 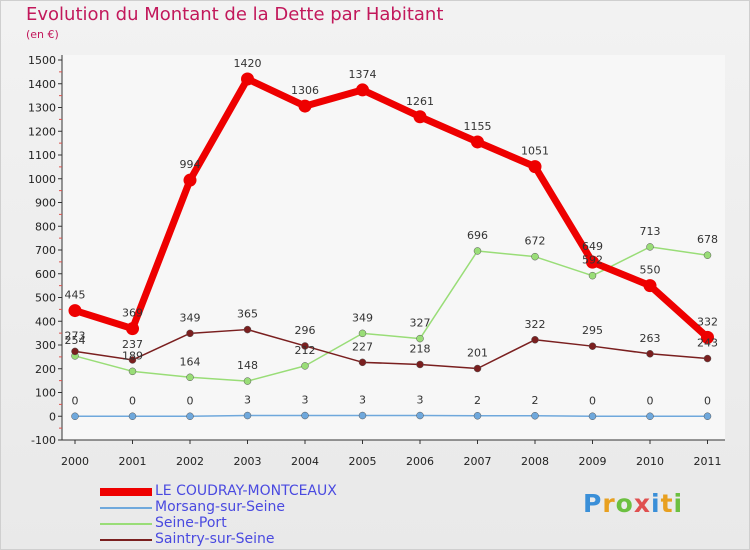 What do you see at coordinates (420, 348) in the screenshot?
I see `data-label: 218` at bounding box center [420, 348].